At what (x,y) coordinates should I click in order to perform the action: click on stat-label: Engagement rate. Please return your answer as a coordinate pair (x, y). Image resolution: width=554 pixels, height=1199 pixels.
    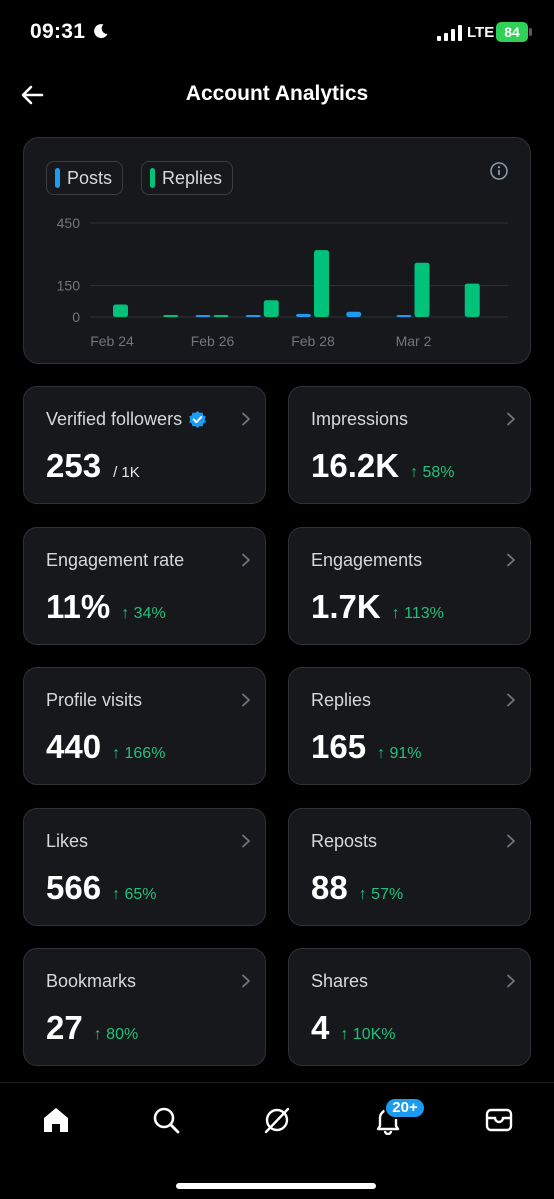
    Looking at the image, I should click on (115, 560).